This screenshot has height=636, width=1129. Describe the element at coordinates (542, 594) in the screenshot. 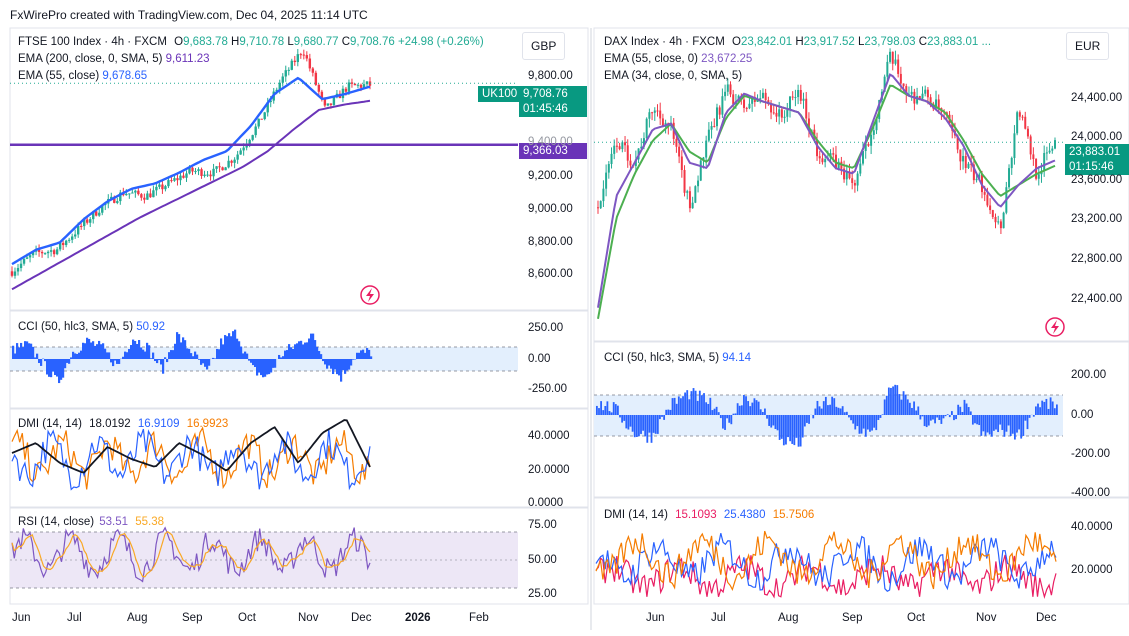

I see `ftse-rsi-tick: 25.00` at that location.